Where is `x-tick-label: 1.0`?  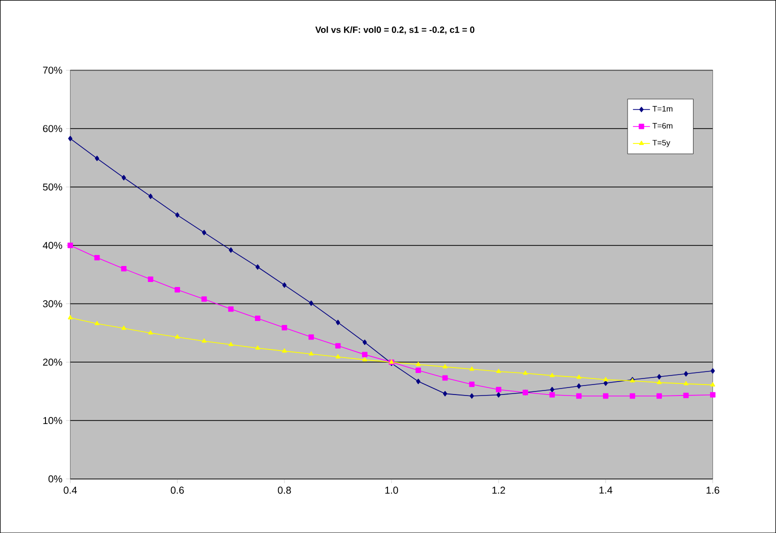 x-tick-label: 1.0 is located at coordinates (391, 490).